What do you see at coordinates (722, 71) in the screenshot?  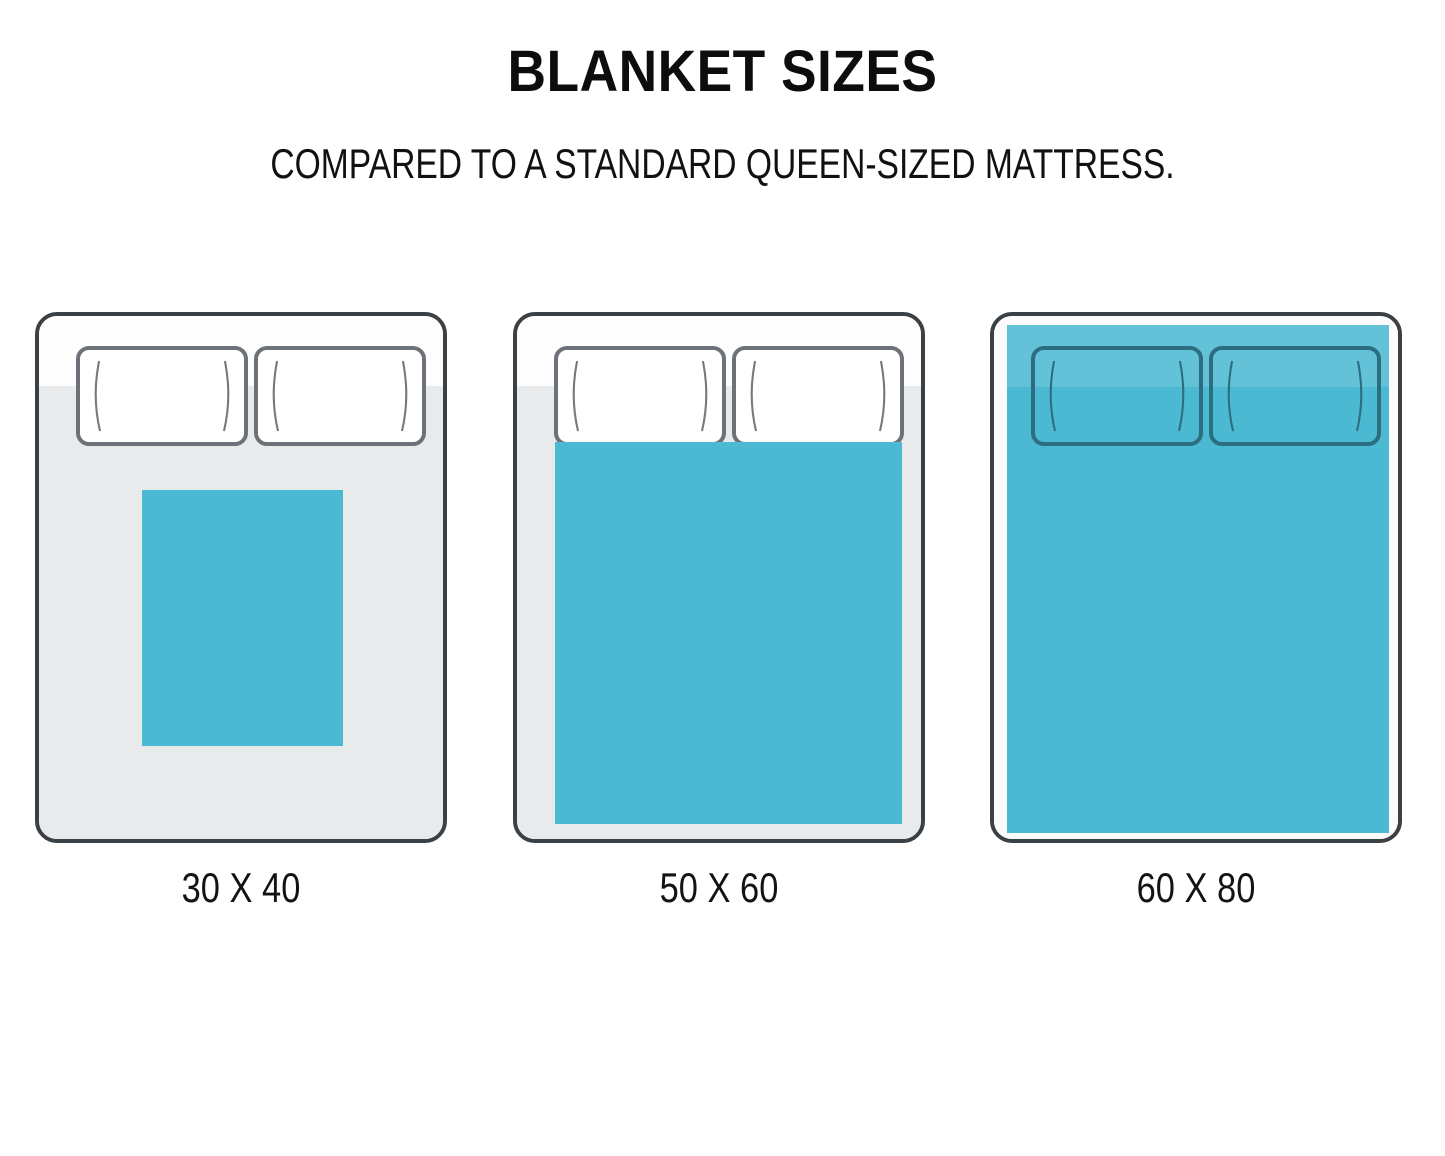 I see `page-title: BLANKET SIZES` at bounding box center [722, 71].